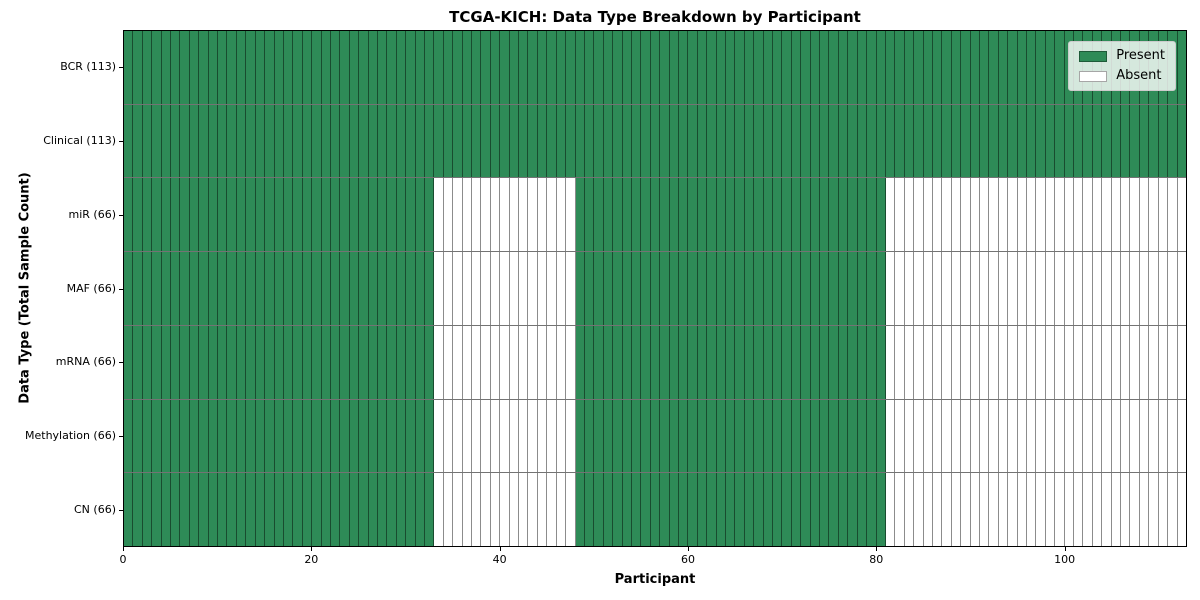 The image size is (1200, 600). What do you see at coordinates (655, 141) in the screenshot?
I see `heatmap-row-clinical` at bounding box center [655, 141].